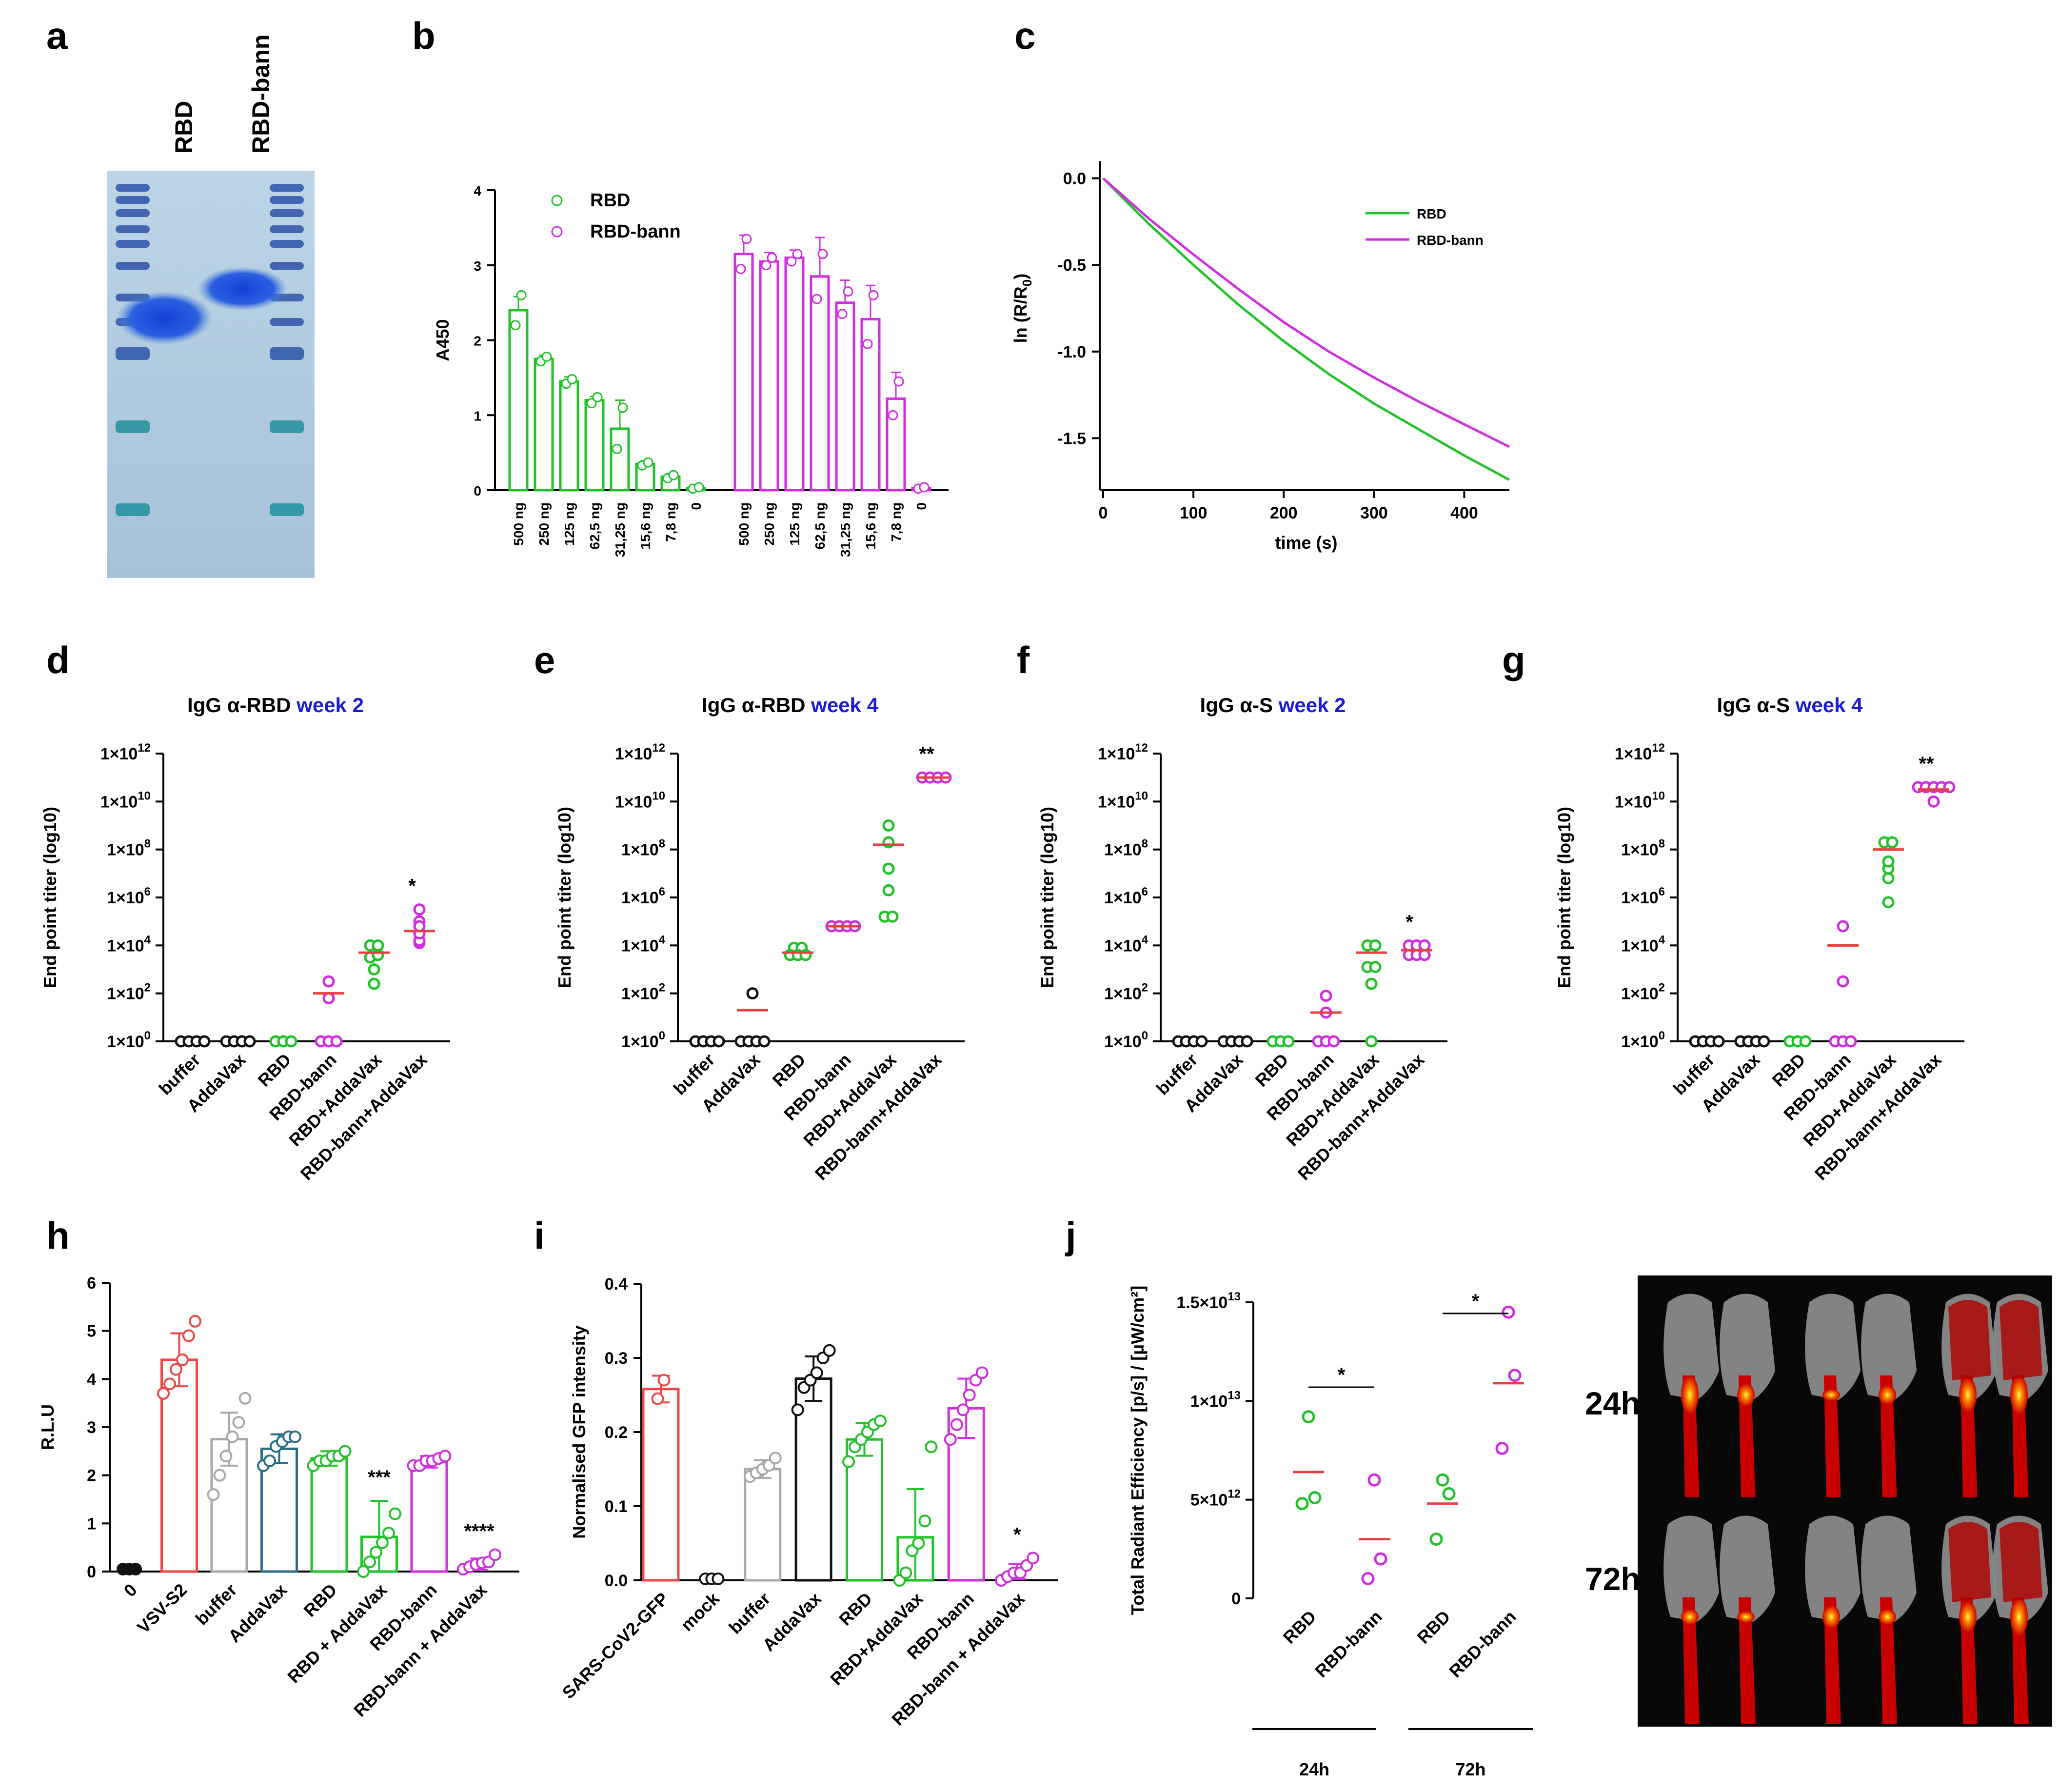  Describe the element at coordinates (564, 898) in the screenshot. I see `y-axis-label: End point titer (log10)` at that location.